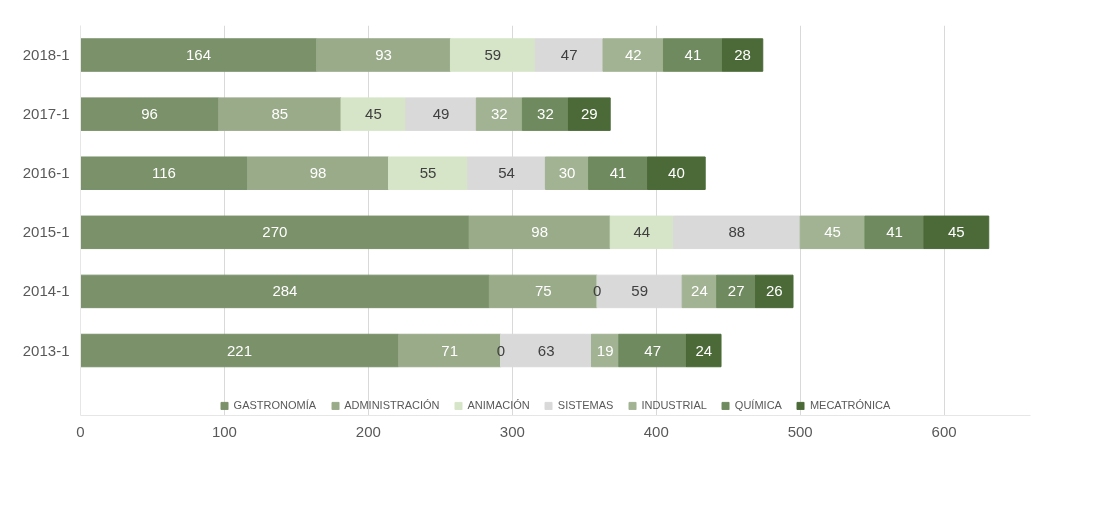 Image resolution: width=1120 pixels, height=510 pixels. What do you see at coordinates (737, 232) in the screenshot?
I see `data-label: 88` at bounding box center [737, 232].